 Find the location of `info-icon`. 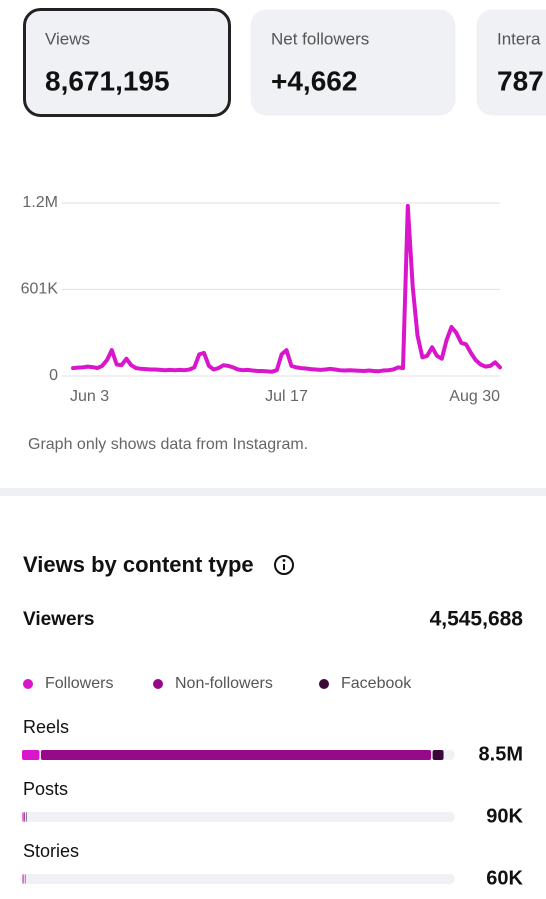

info-icon is located at coordinates (284, 565).